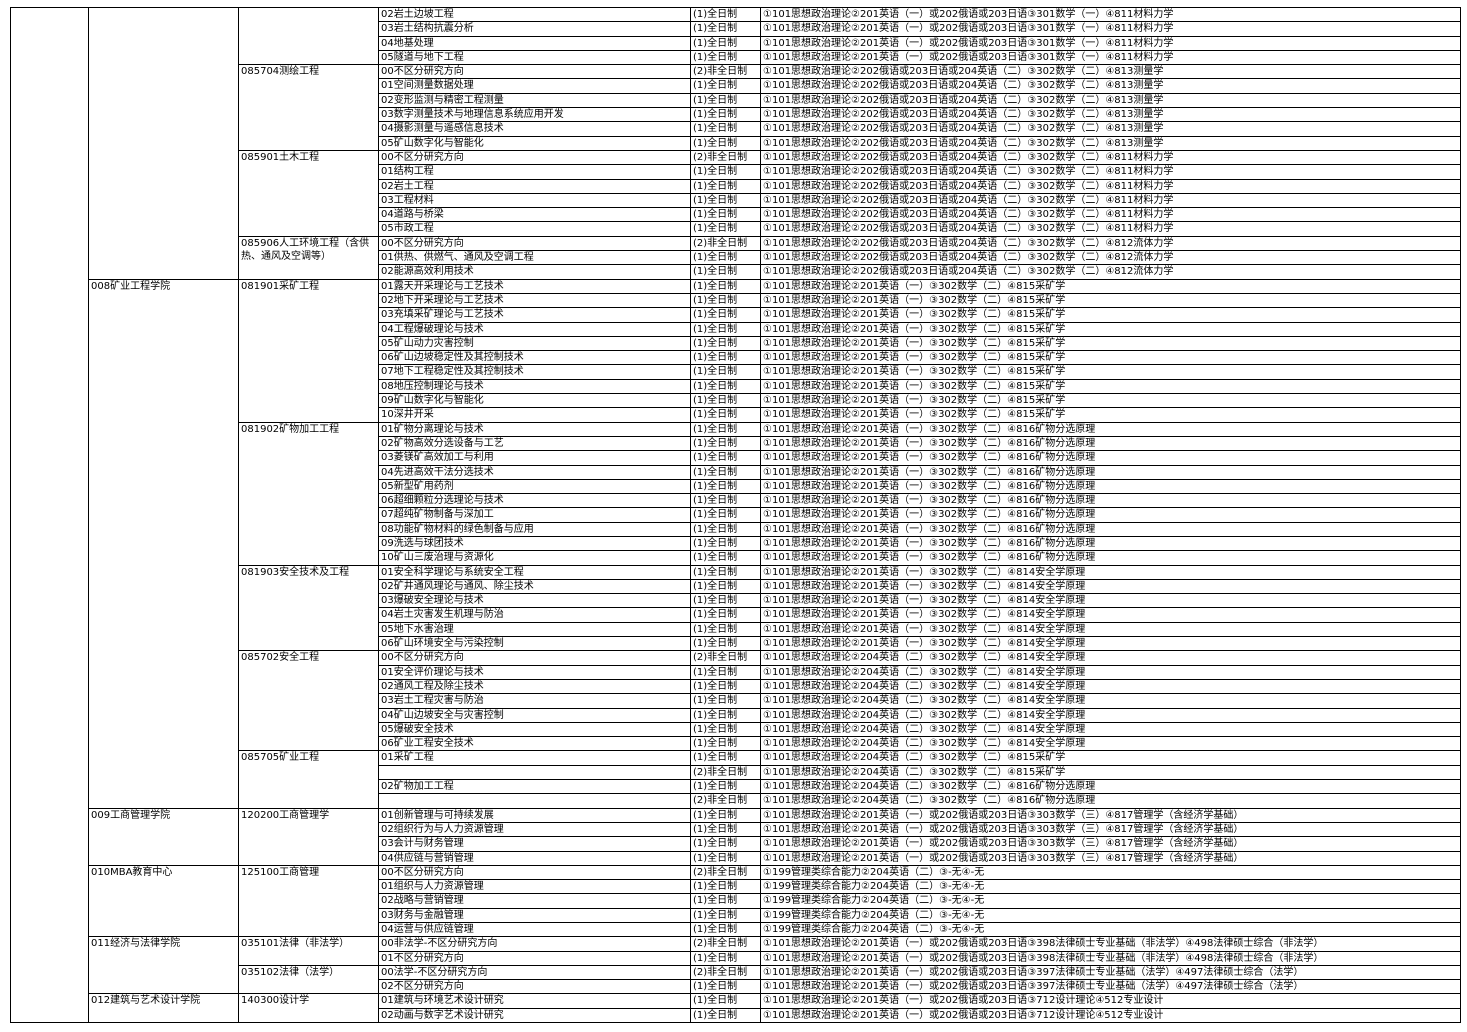 This screenshot has height=1032, width=1467. I want to click on direction-cell: 08功能矿物材料的绿色制备与应用, so click(534, 529).